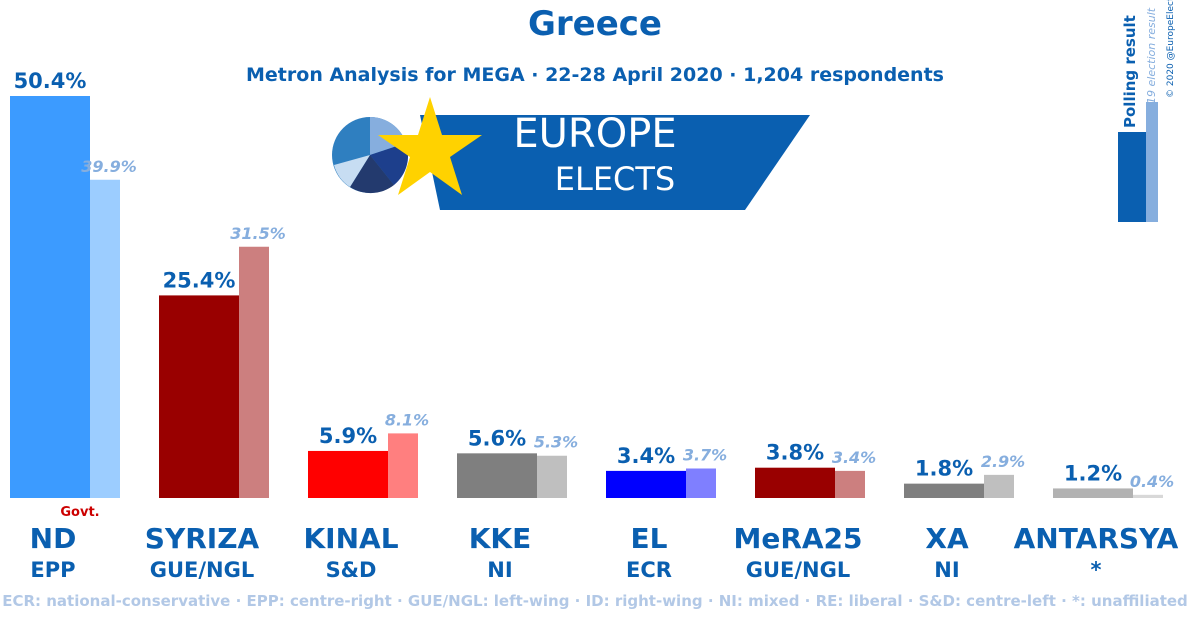  What do you see at coordinates (1148, 496) in the screenshot?
I see `bar-previous-antarsya` at bounding box center [1148, 496].